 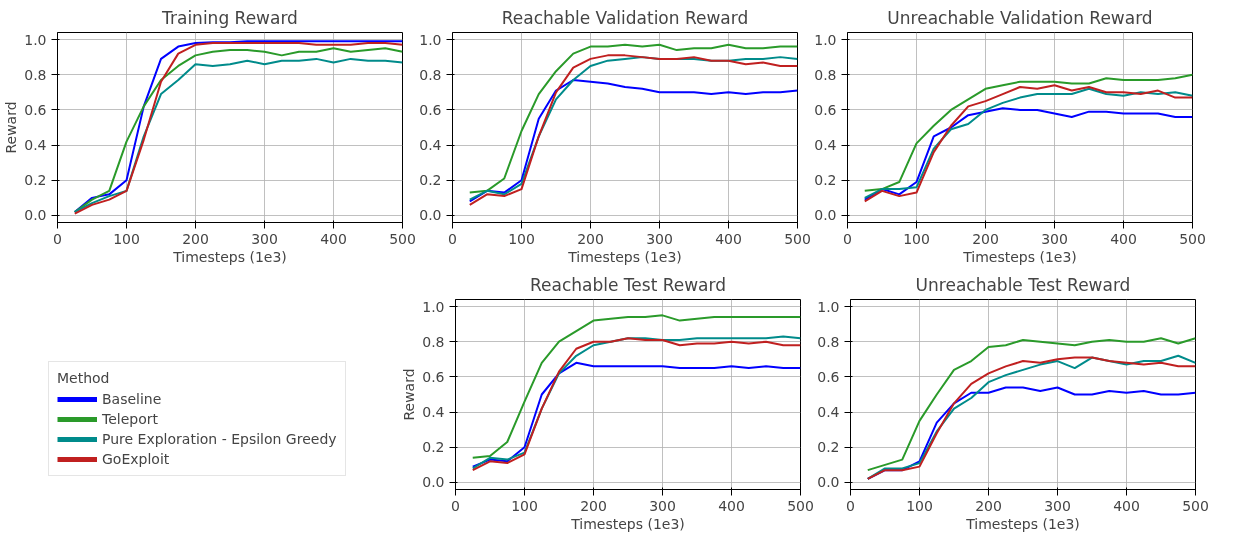 What do you see at coordinates (625, 17) in the screenshot?
I see `chart-title: Reachable Validation Reward` at bounding box center [625, 17].